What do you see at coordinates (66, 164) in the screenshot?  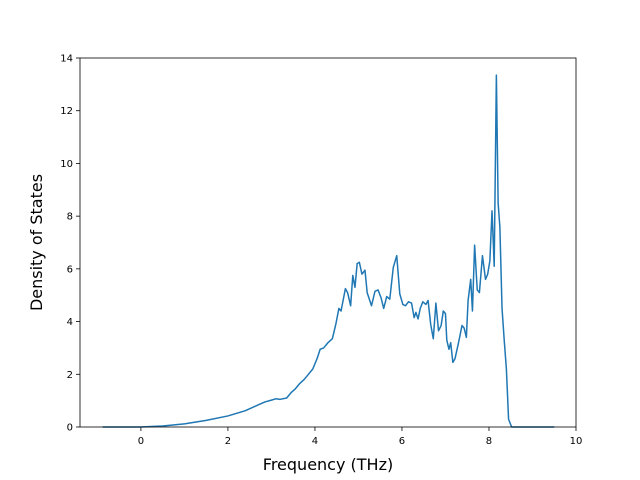 I see `y-tick-label: 10` at bounding box center [66, 164].